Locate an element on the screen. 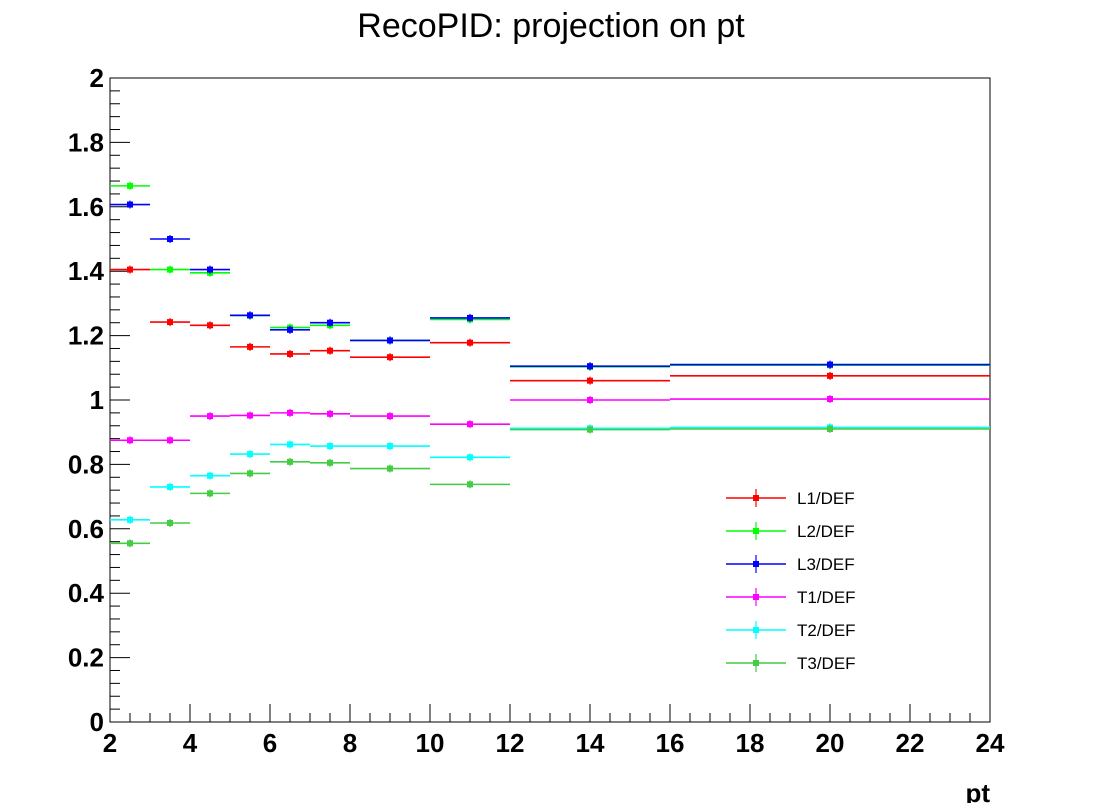  series-t1-def is located at coordinates (550, 420).